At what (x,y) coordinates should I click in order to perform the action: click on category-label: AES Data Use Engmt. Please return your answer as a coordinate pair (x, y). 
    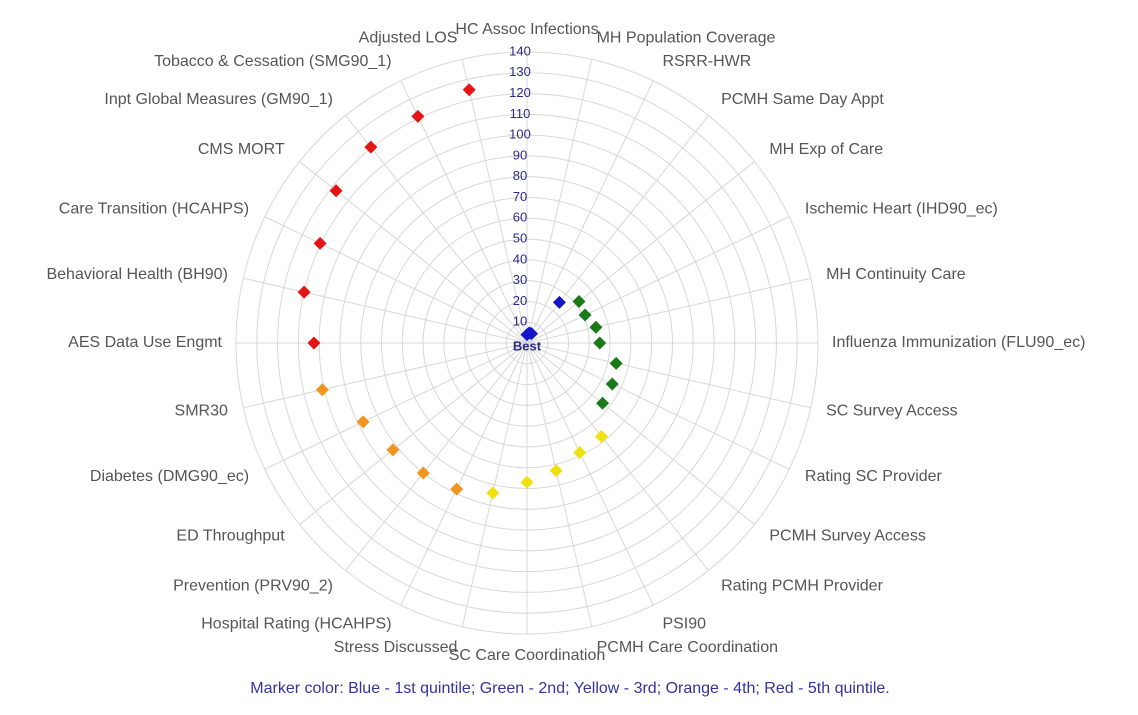
    Looking at the image, I should click on (145, 342).